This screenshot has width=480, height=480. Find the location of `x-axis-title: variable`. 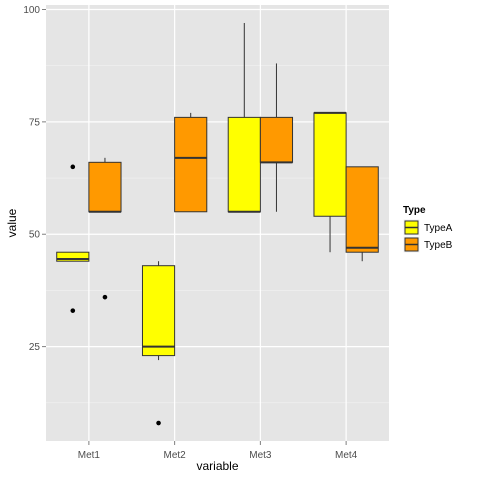

x-axis-title: variable is located at coordinates (217, 466).